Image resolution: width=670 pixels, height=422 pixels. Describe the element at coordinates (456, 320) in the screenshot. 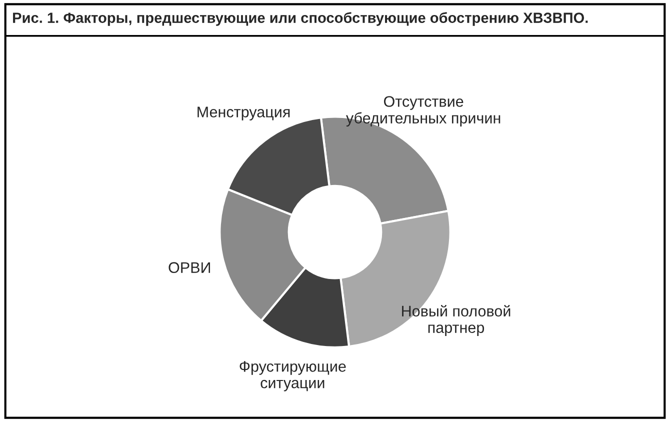

I see `slice-label: Новый половой партнер` at that location.